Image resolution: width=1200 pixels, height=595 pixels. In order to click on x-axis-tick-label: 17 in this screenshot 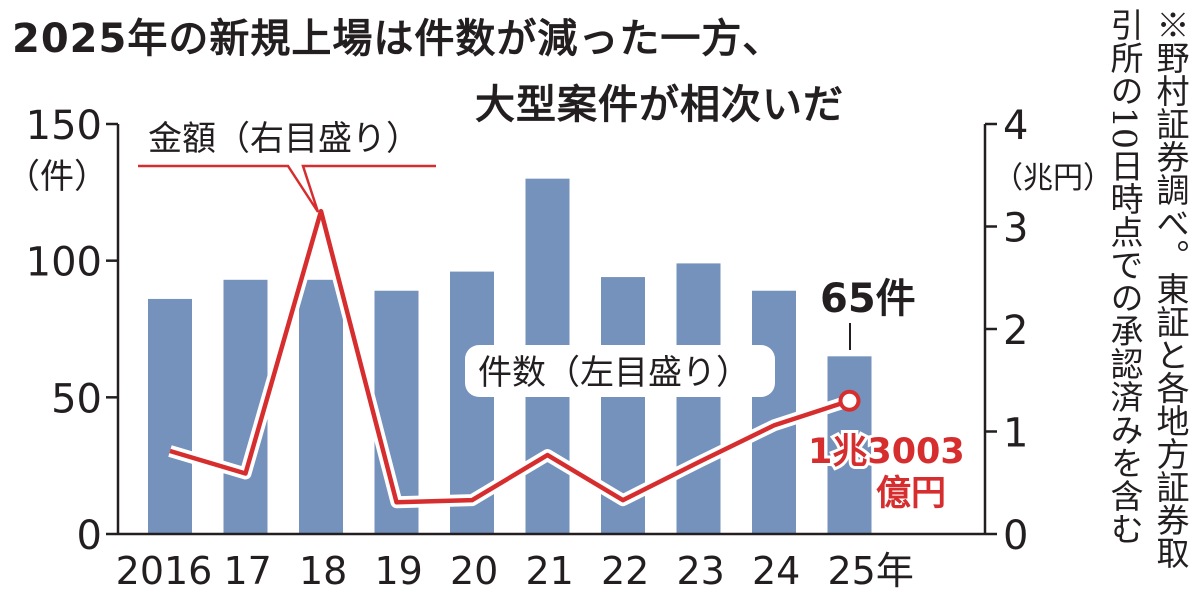, I will do `click(248, 571)`.